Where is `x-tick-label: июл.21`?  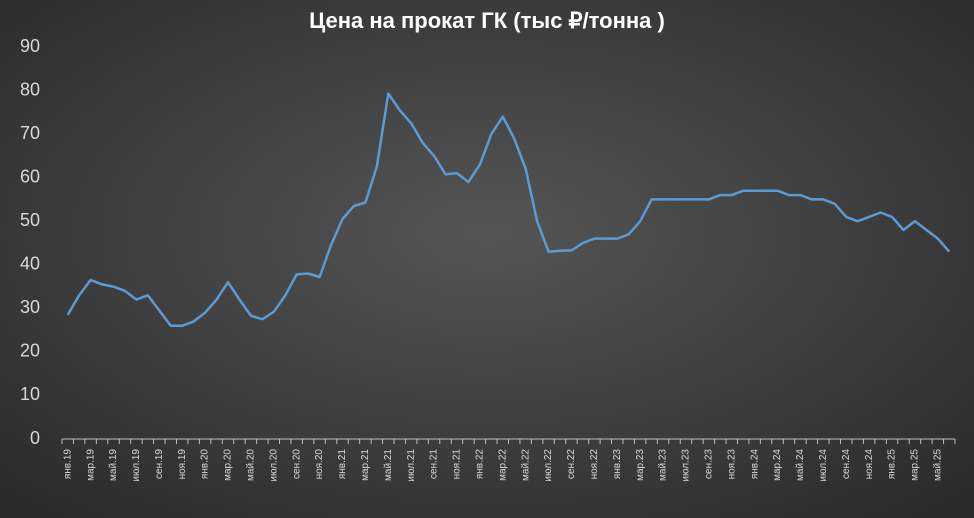
x-tick-label: июл.21 is located at coordinates (411, 465).